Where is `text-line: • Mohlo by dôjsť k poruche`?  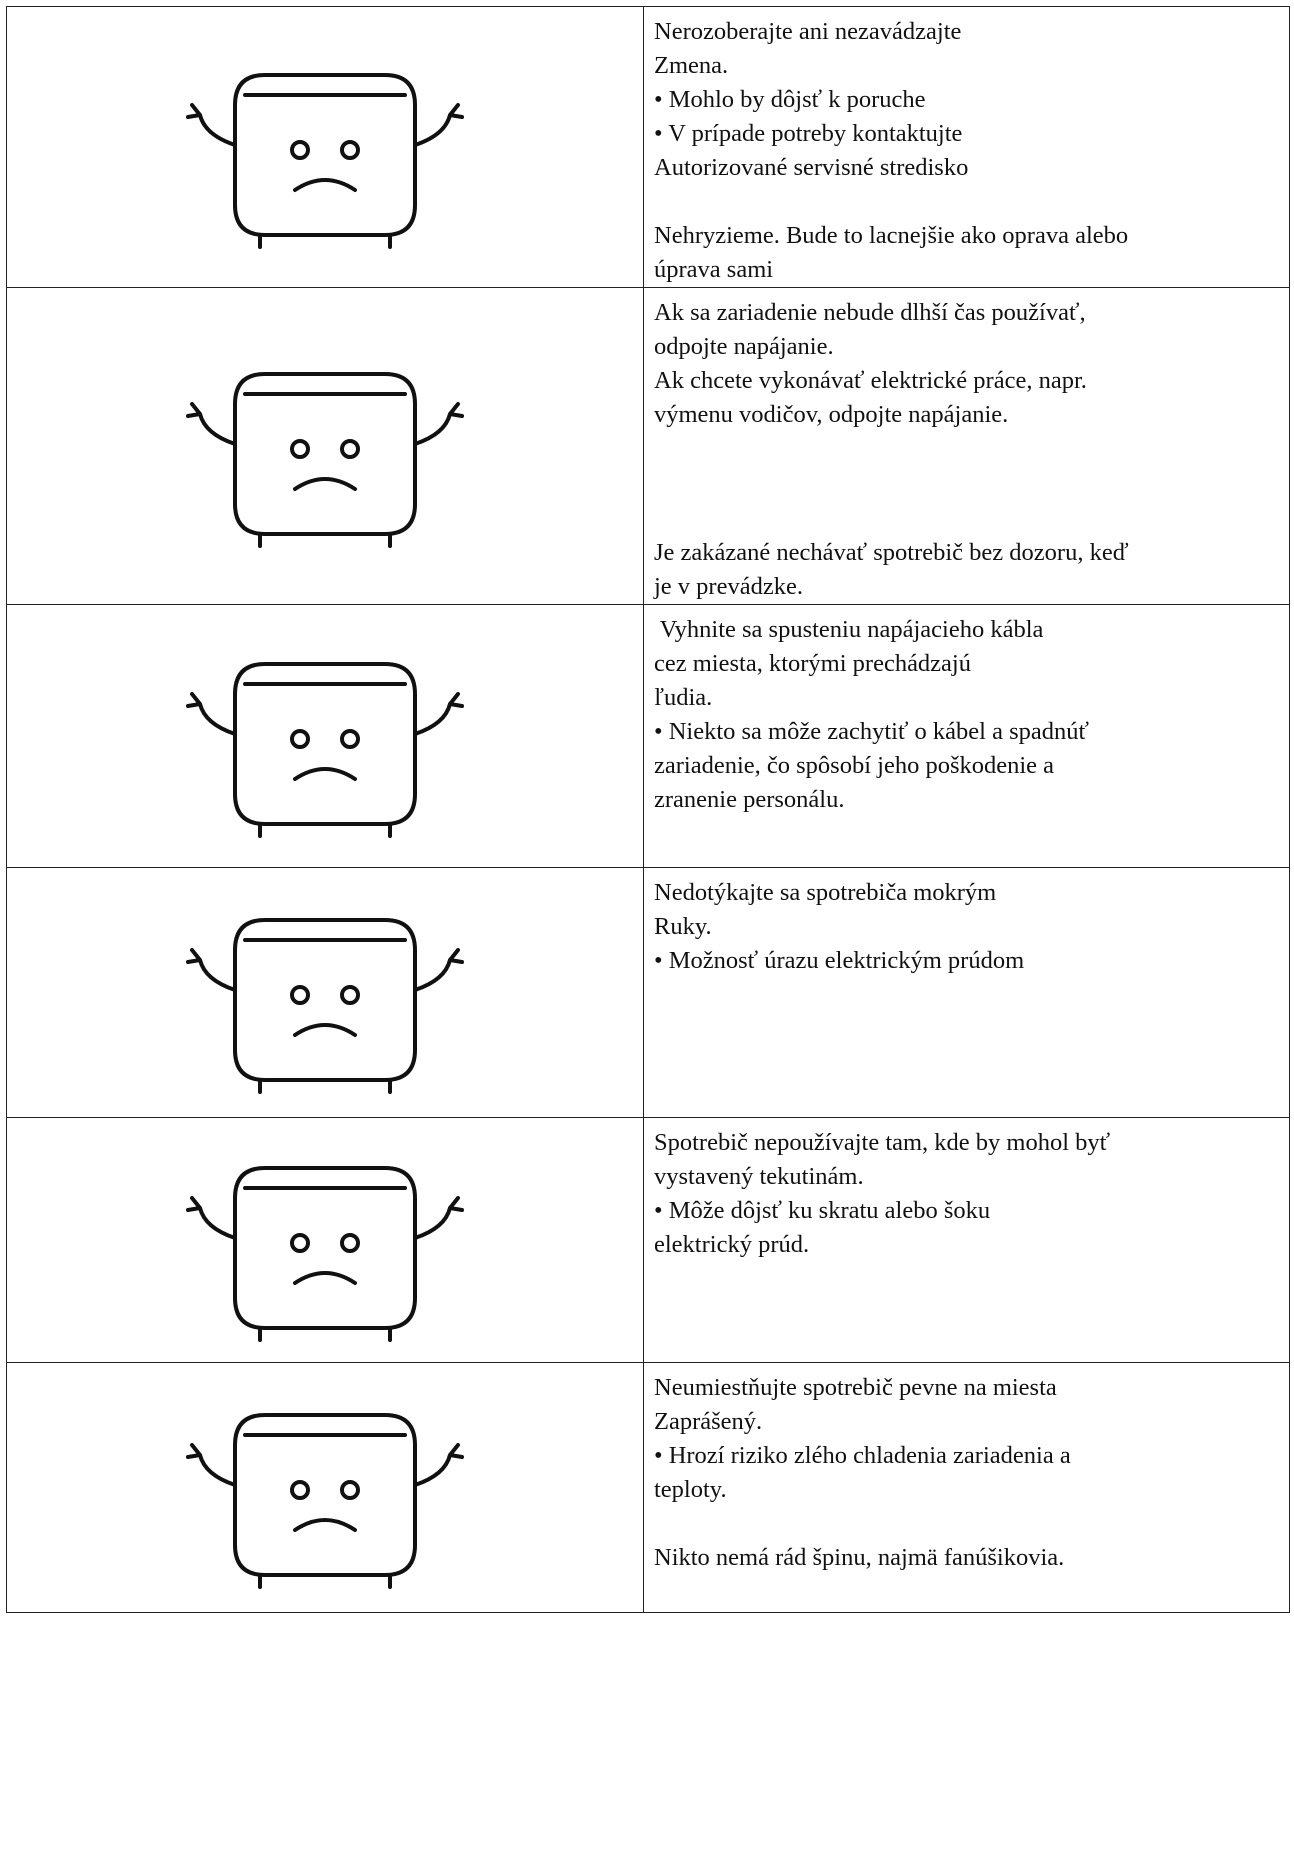
text-line: • Mohlo by dôjsť k poruche is located at coordinates (790, 99).